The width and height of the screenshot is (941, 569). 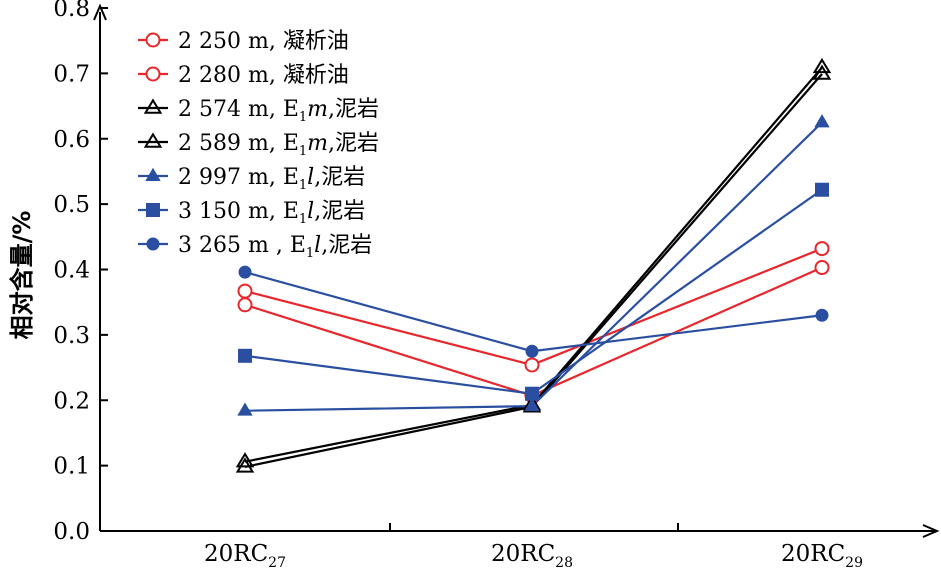 I want to click on legend-label: 2 250 m, 凝析油, so click(x=263, y=41).